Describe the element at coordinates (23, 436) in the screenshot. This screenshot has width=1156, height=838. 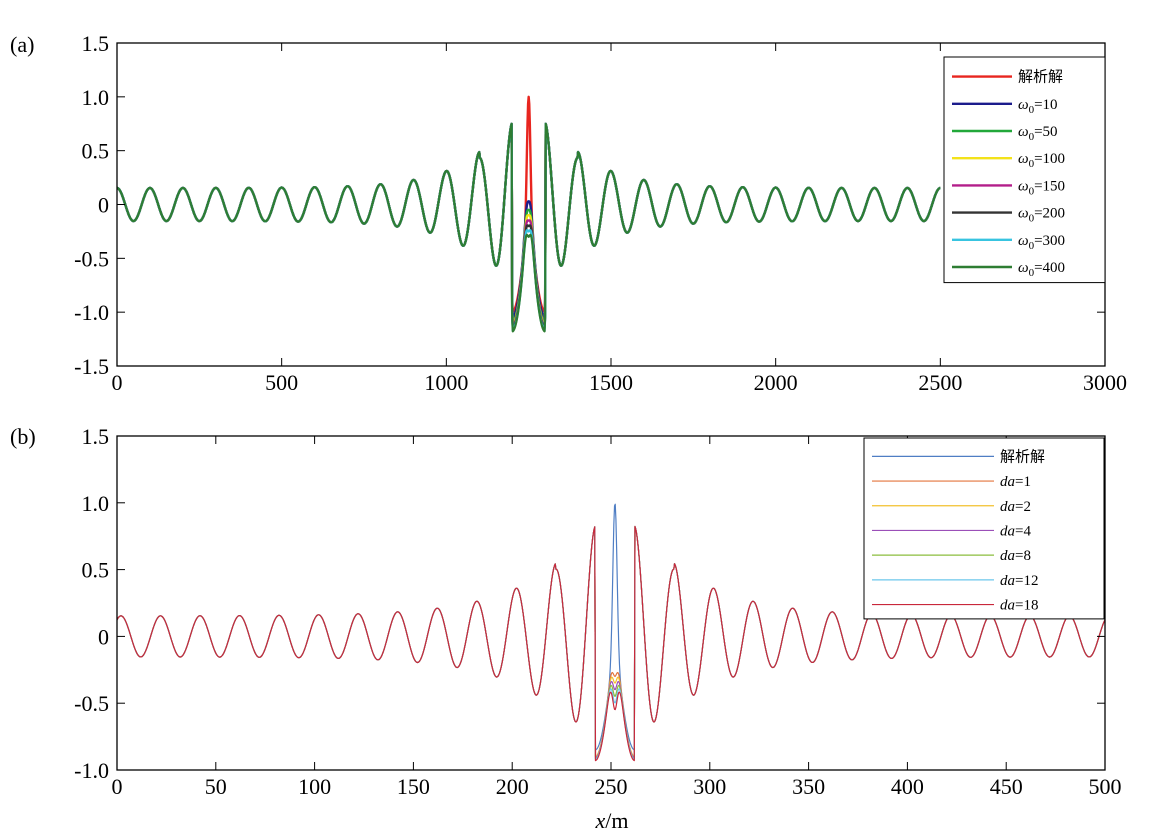
I see `panel-b-label: (b)` at that location.